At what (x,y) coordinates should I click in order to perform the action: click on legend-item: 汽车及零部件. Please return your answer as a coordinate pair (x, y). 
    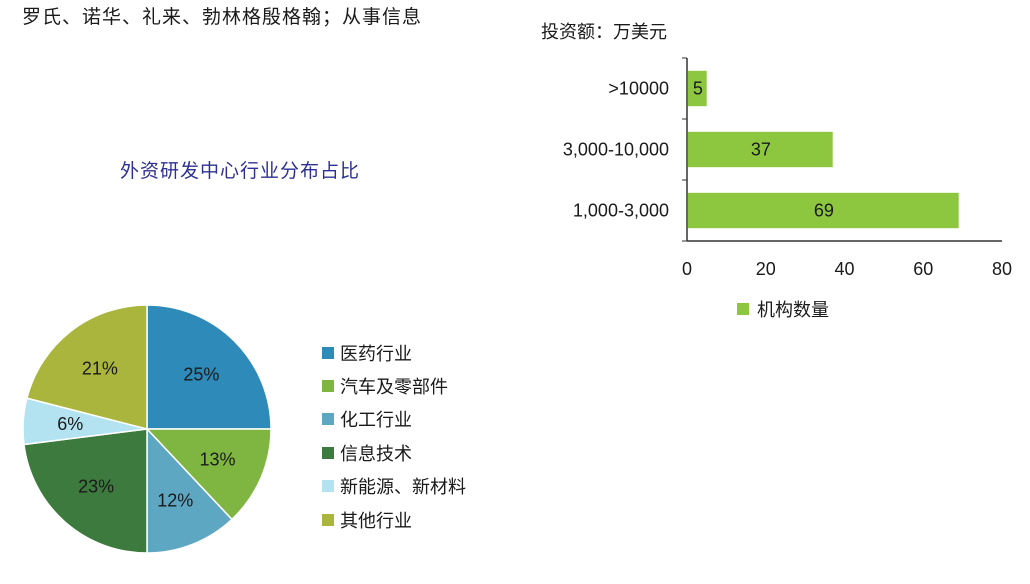
    Looking at the image, I should click on (394, 385).